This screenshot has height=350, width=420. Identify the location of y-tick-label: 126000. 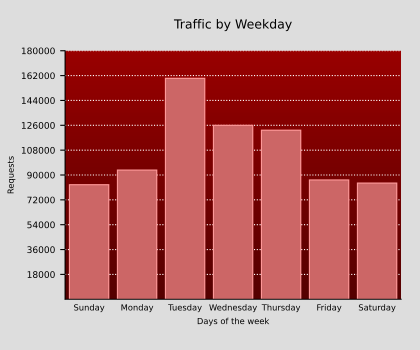
(38, 125).